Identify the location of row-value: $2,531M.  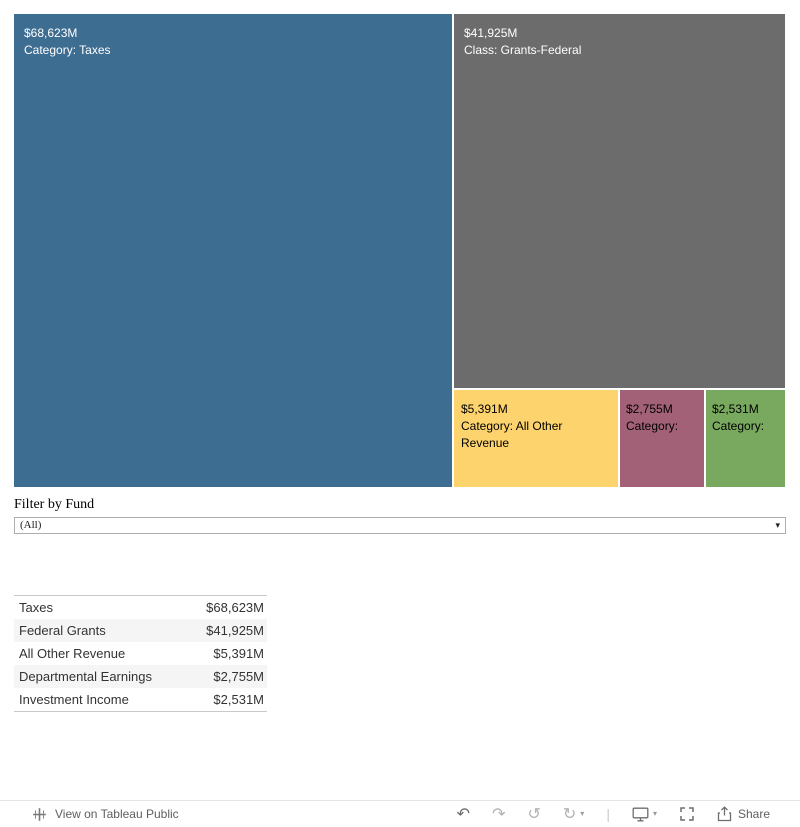
(238, 699).